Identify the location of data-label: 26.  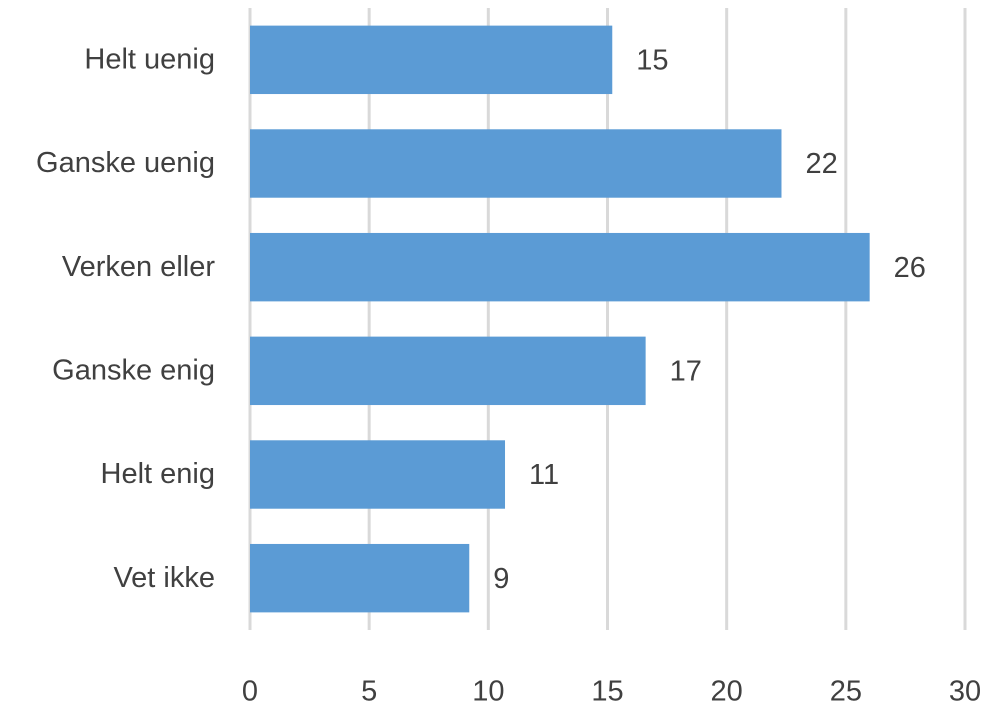
(910, 268).